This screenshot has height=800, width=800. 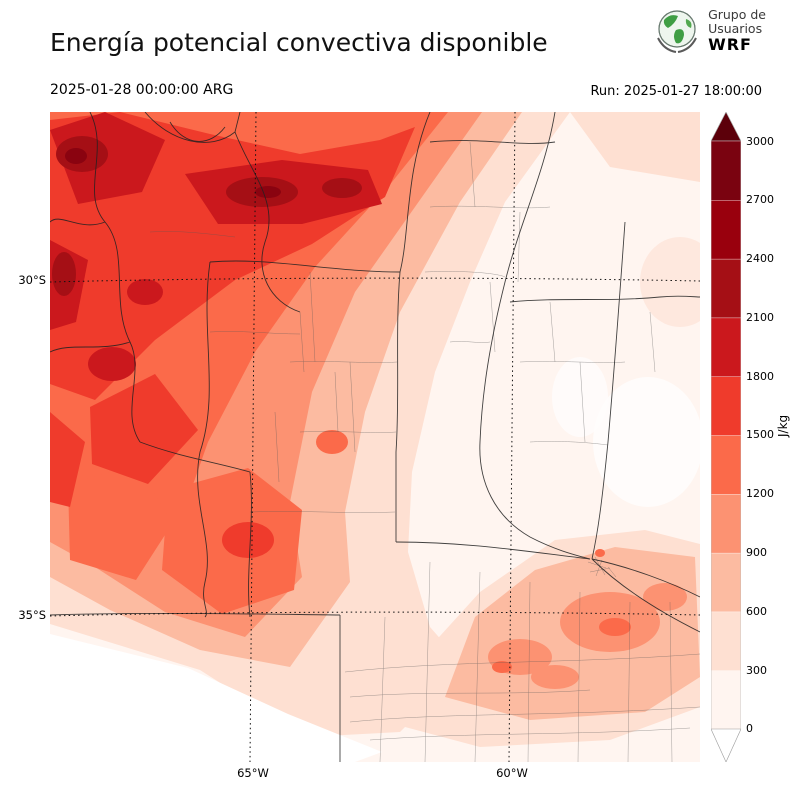 I want to click on colorbar, so click(x=726, y=437).